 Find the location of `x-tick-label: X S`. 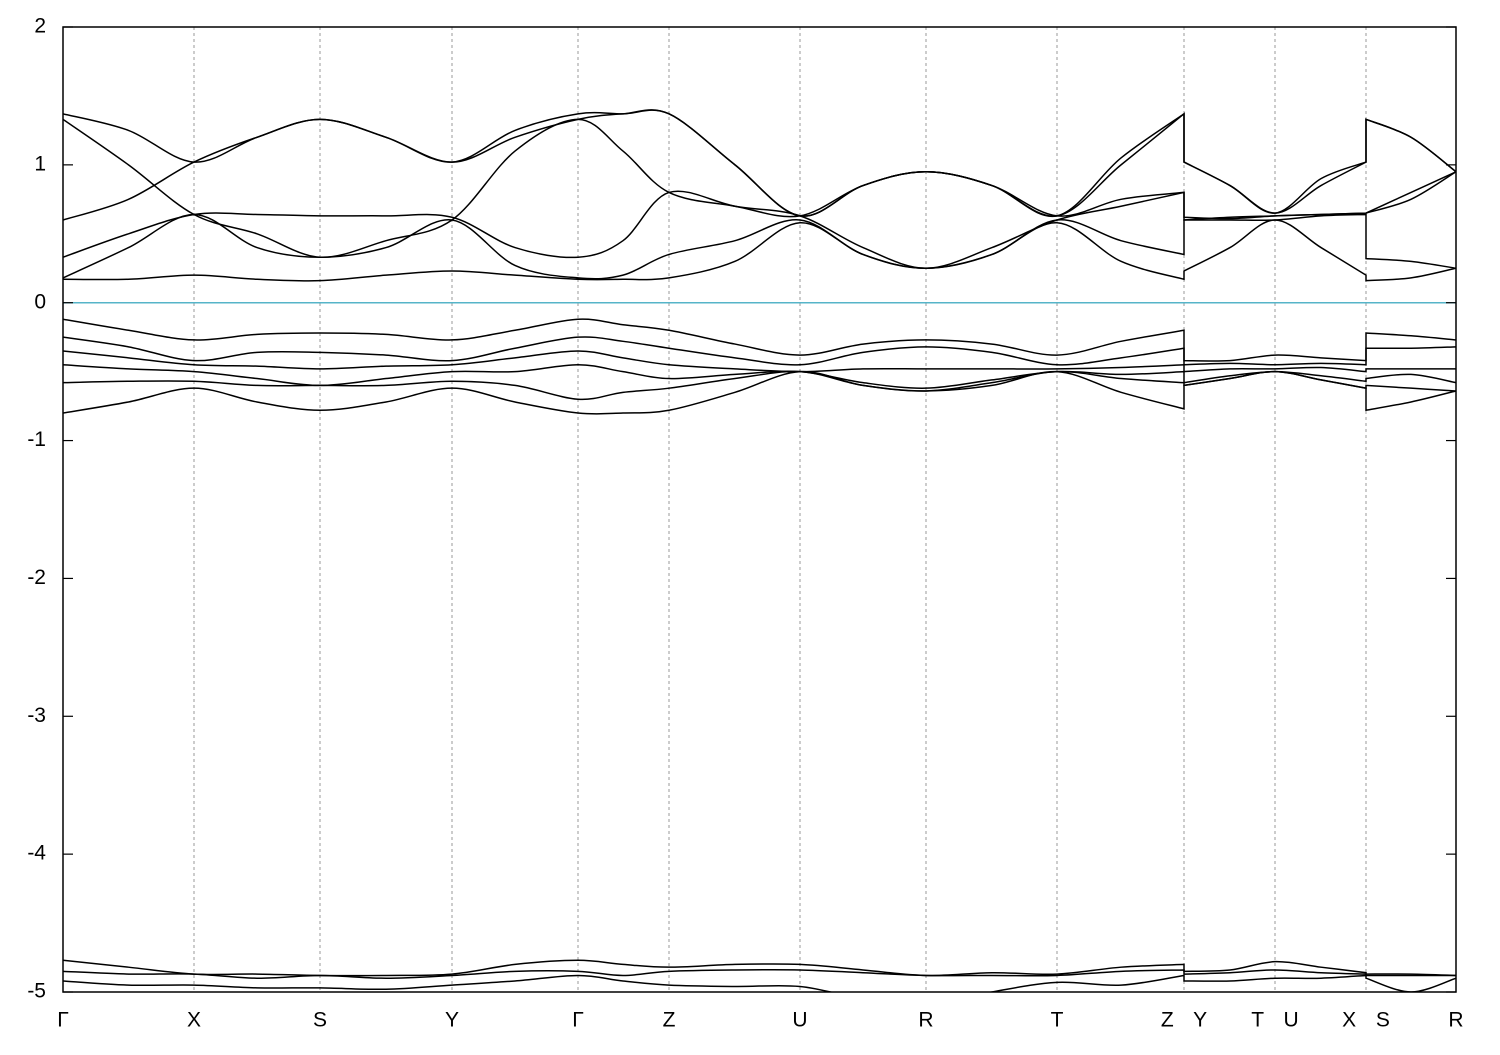

x-tick-label: X S is located at coordinates (1366, 1020).